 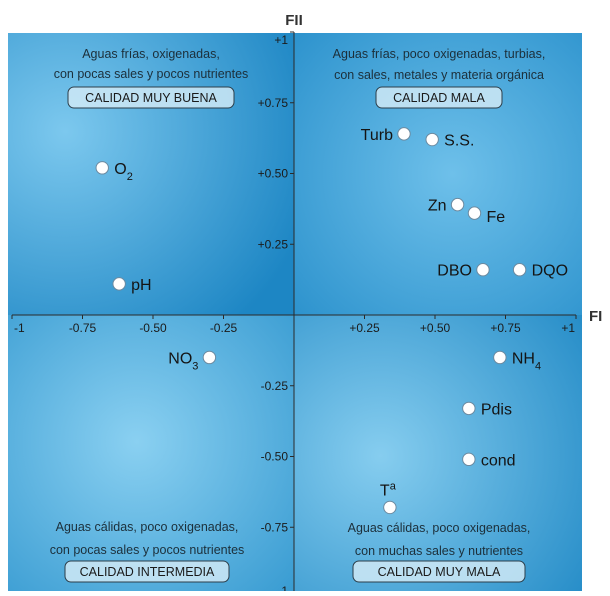 I want to click on point-t: Ta, so click(x=388, y=497).